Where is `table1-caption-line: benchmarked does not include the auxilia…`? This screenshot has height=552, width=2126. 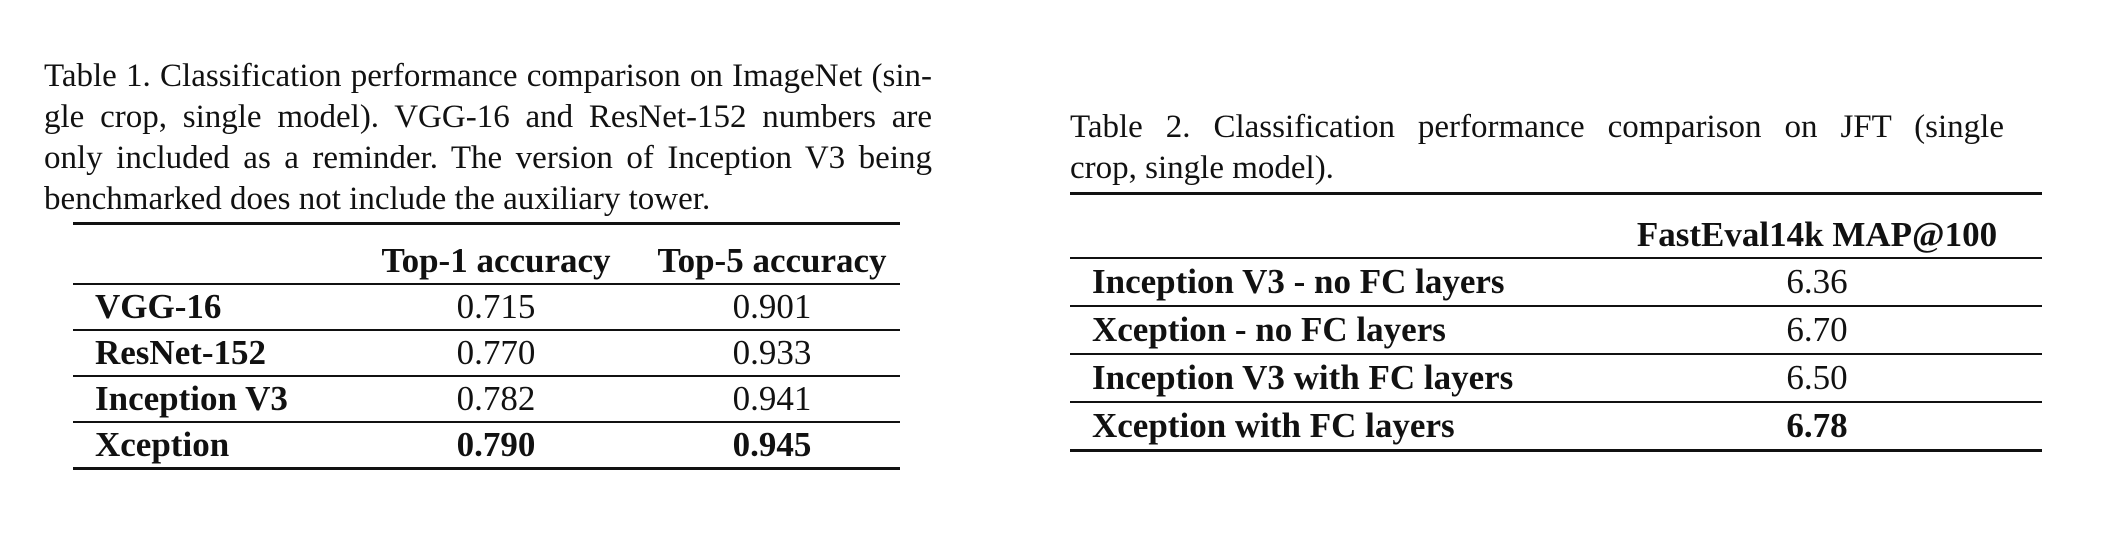
table1-caption-line: benchmarked does not include the auxilia… is located at coordinates (377, 199).